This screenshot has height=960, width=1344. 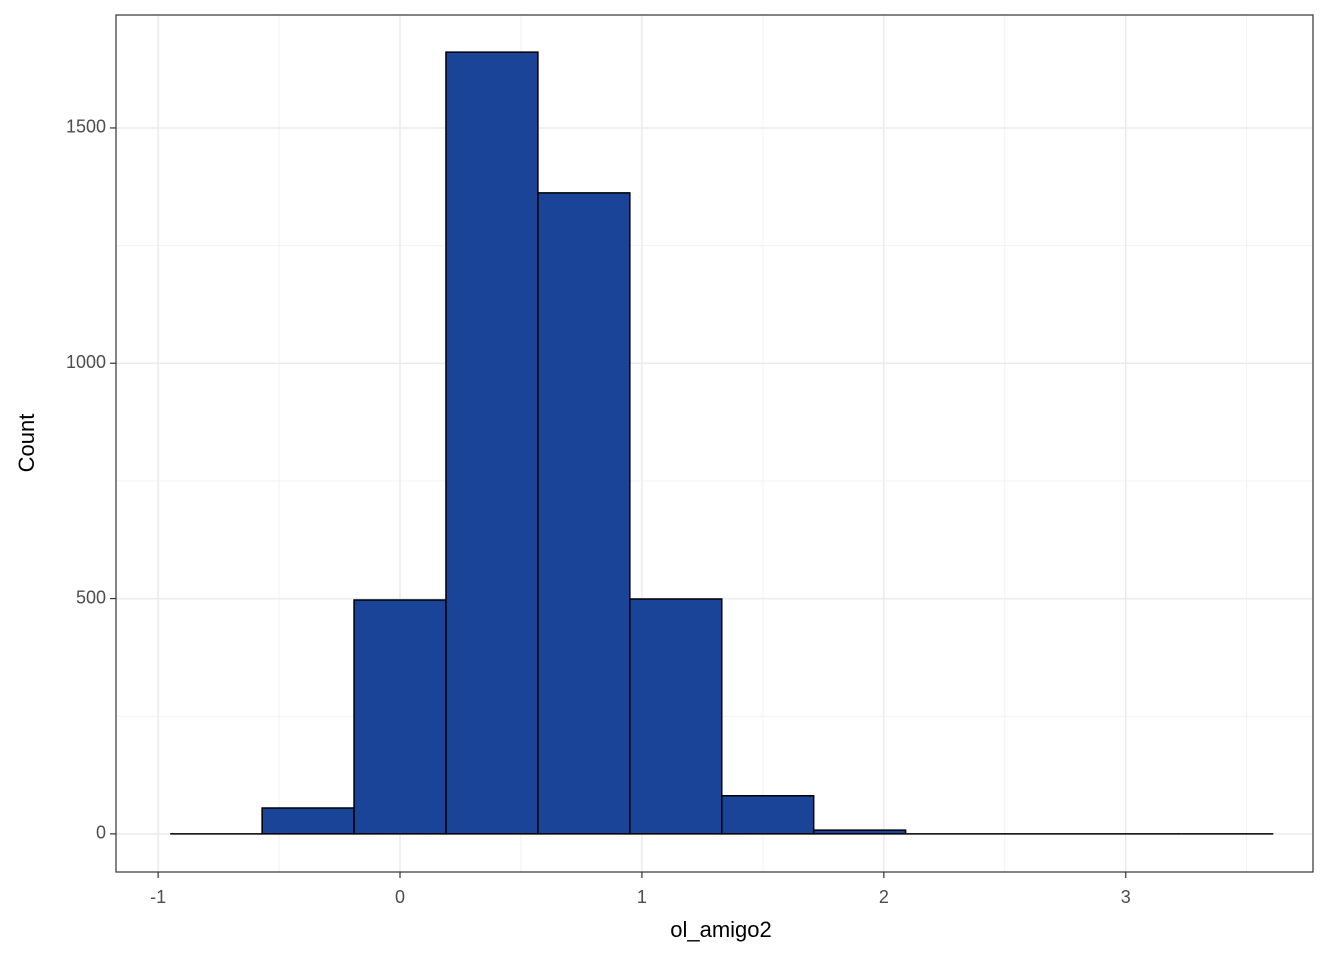 I want to click on y-tick-label: 1000, so click(x=86, y=362).